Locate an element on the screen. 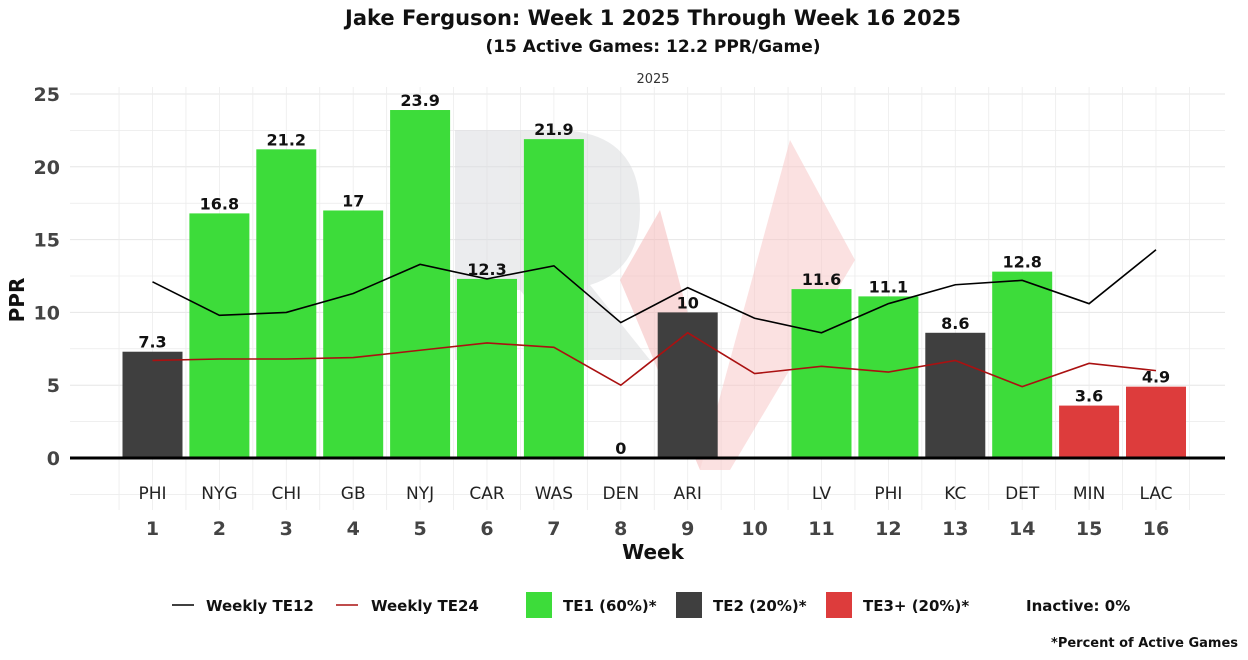  x-tick-label: 7 is located at coordinates (553, 529).